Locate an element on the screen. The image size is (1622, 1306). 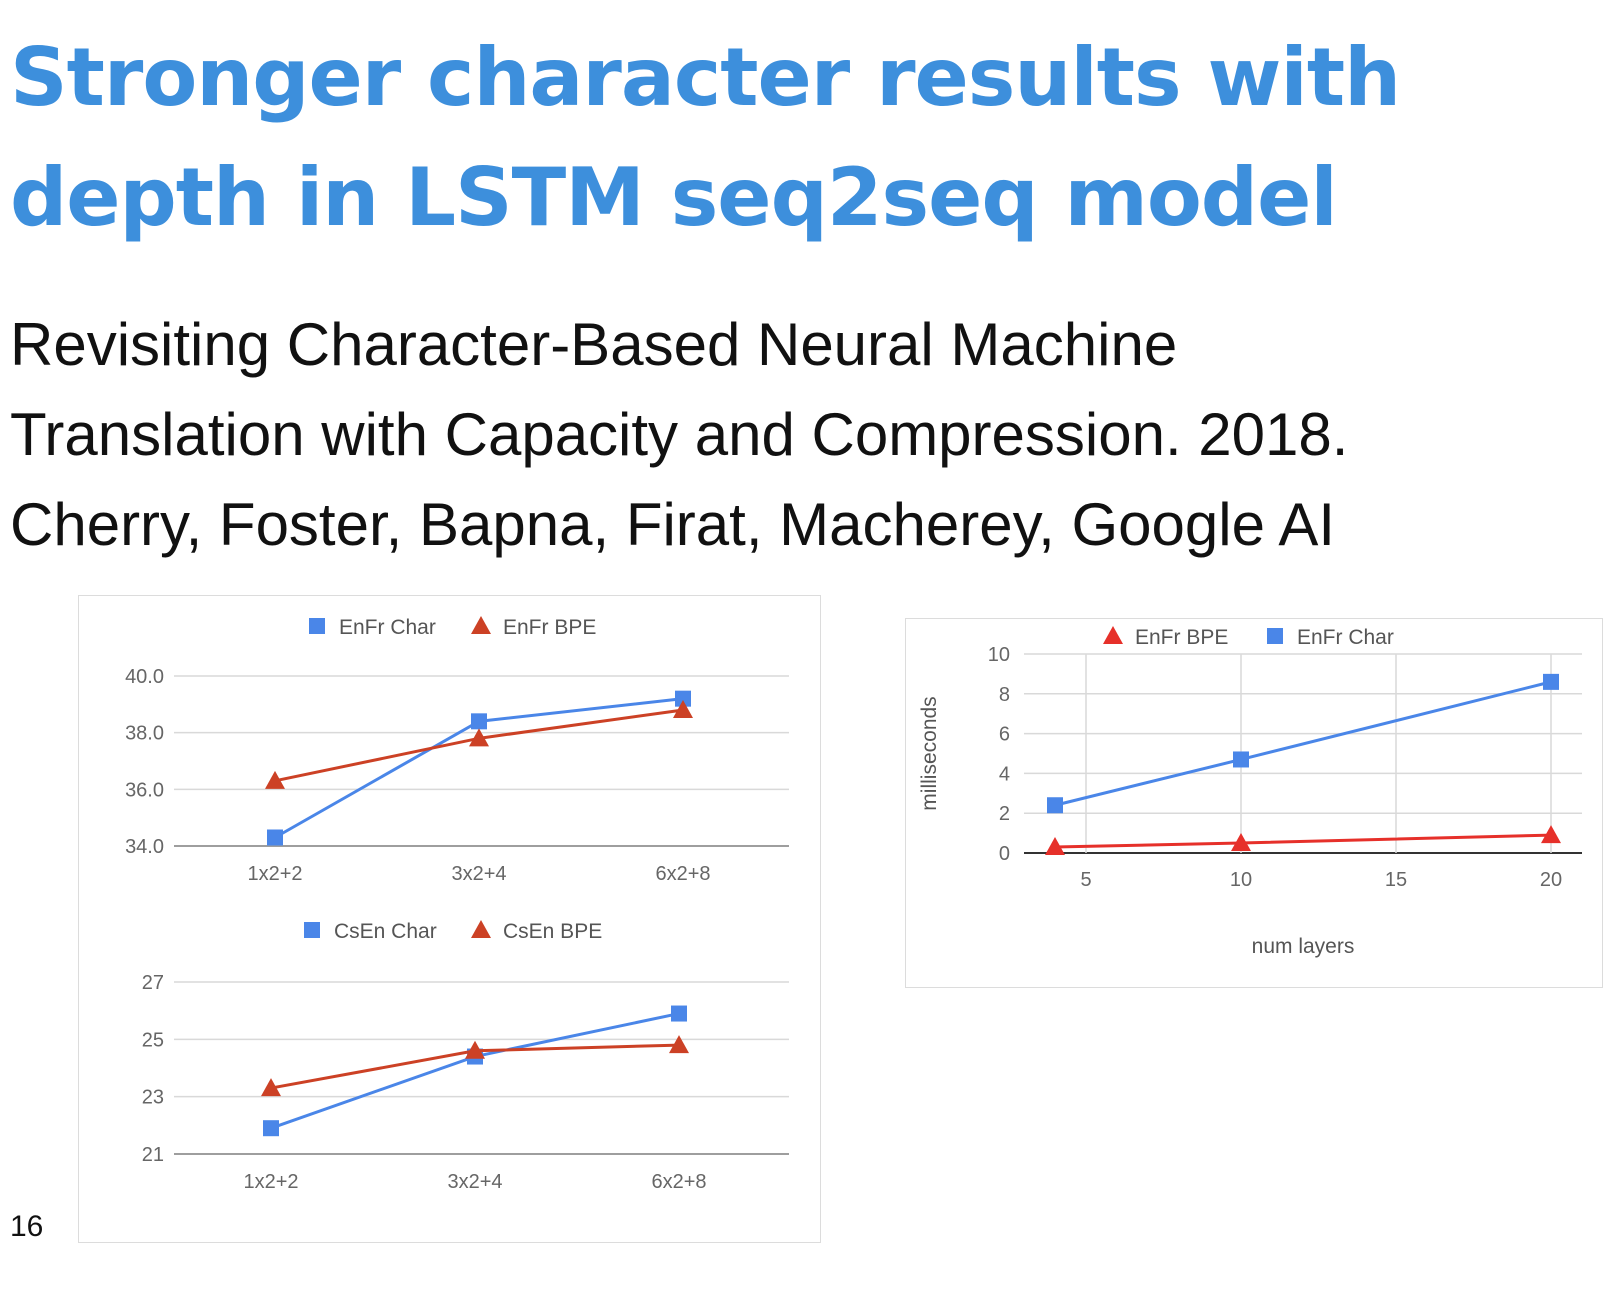
y-tick-label: 6 is located at coordinates (1004, 735).